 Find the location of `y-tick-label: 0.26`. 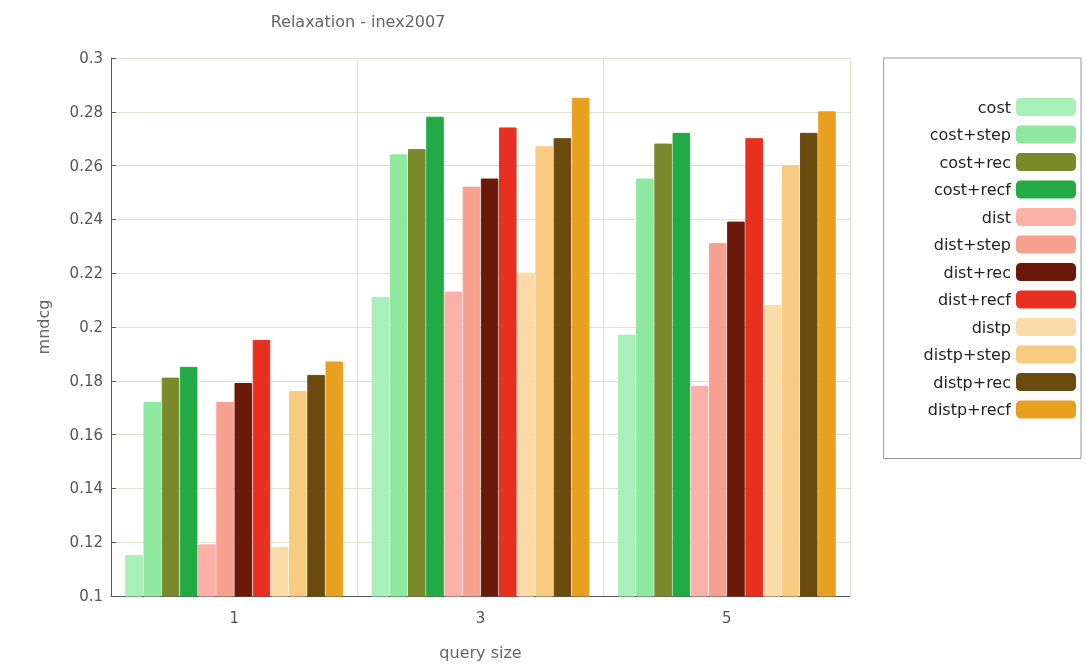

y-tick-label: 0.26 is located at coordinates (86, 165).